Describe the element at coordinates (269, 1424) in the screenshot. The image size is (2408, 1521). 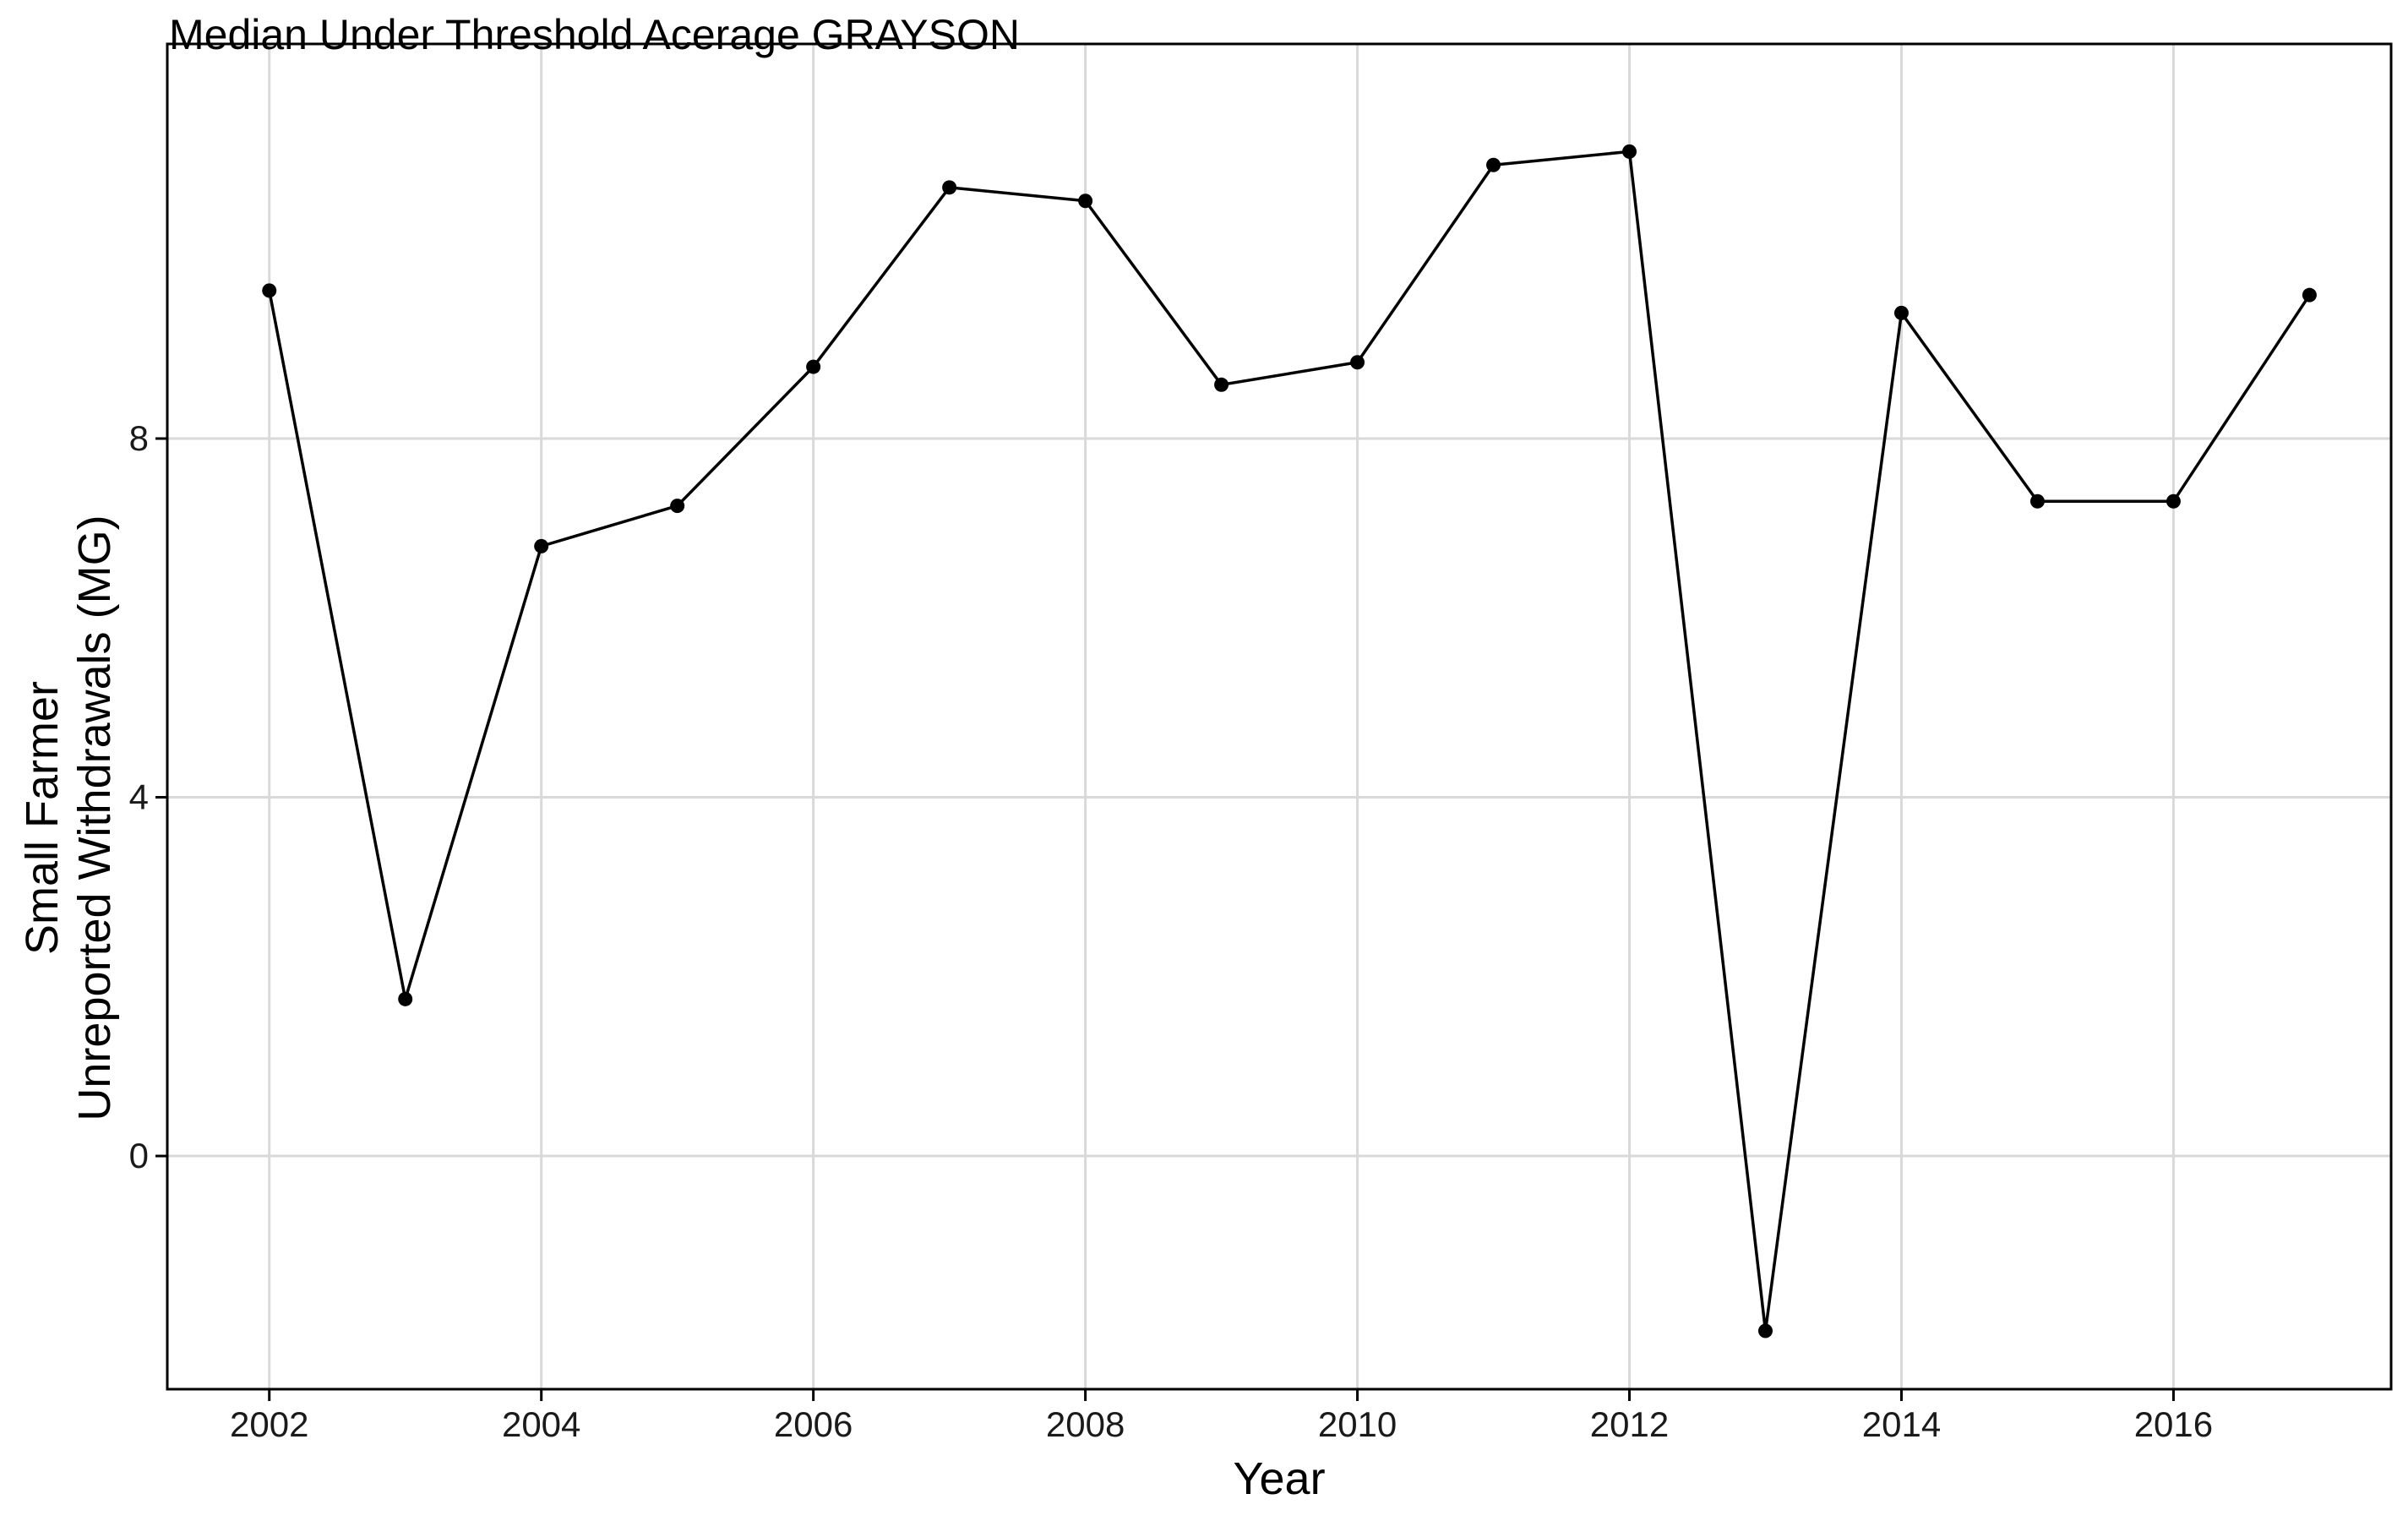
I see `x-tick-label-2002: 2002` at that location.